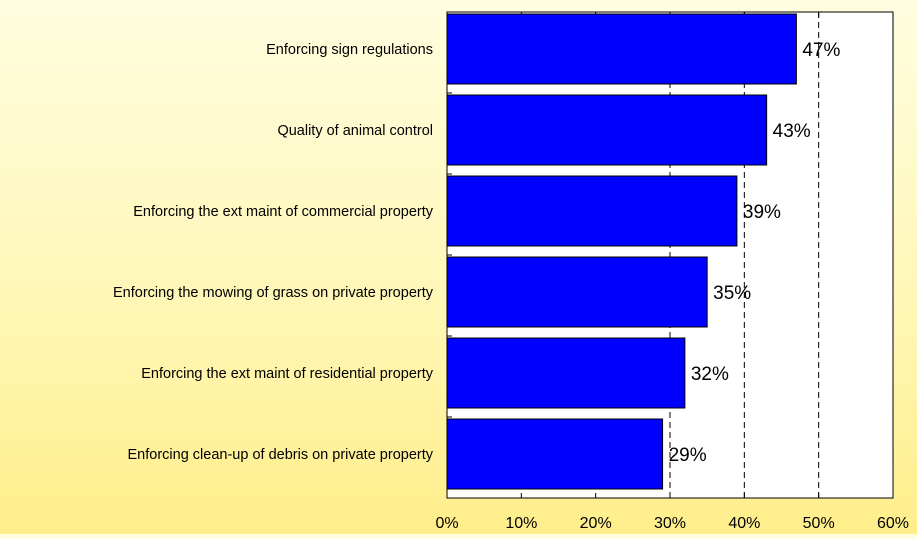 The height and width of the screenshot is (539, 917). Describe the element at coordinates (349, 50) in the screenshot. I see `category-label: Enforcing sign regulations` at that location.